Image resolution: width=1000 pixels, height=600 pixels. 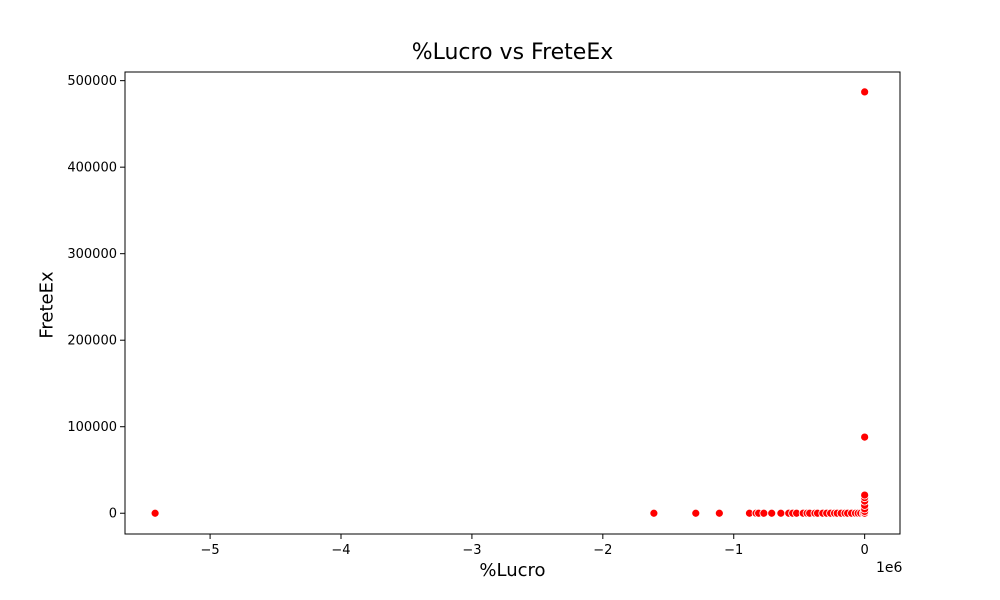 What do you see at coordinates (210, 550) in the screenshot?
I see `x-tick-label: −5` at bounding box center [210, 550].